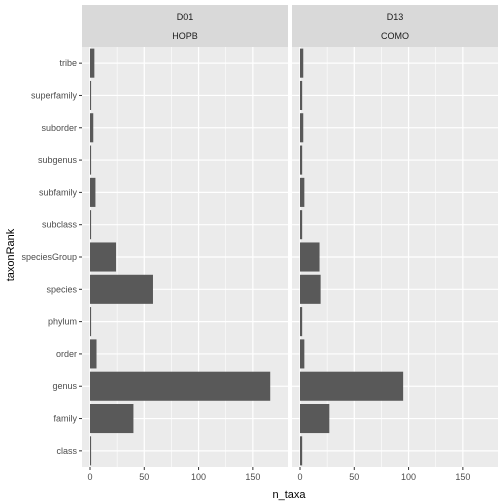 Image resolution: width=504 pixels, height=504 pixels. What do you see at coordinates (61, 289) in the screenshot?
I see `y-tick-label: species` at bounding box center [61, 289].